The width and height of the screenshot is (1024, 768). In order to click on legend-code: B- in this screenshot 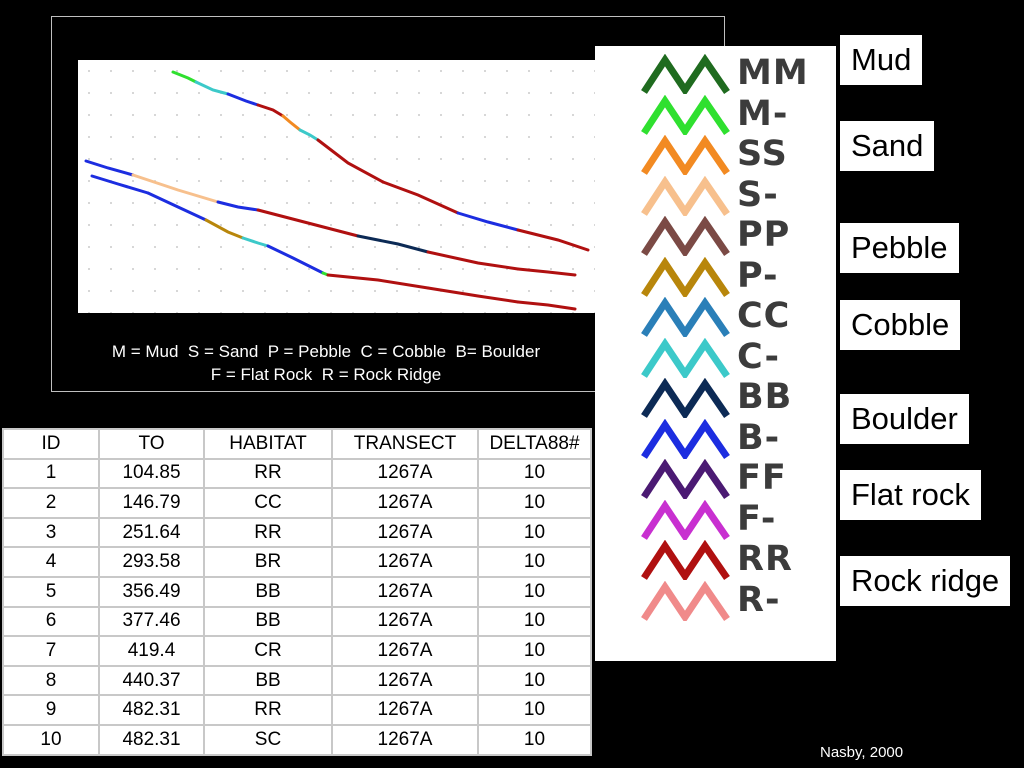, I will do `click(759, 437)`.